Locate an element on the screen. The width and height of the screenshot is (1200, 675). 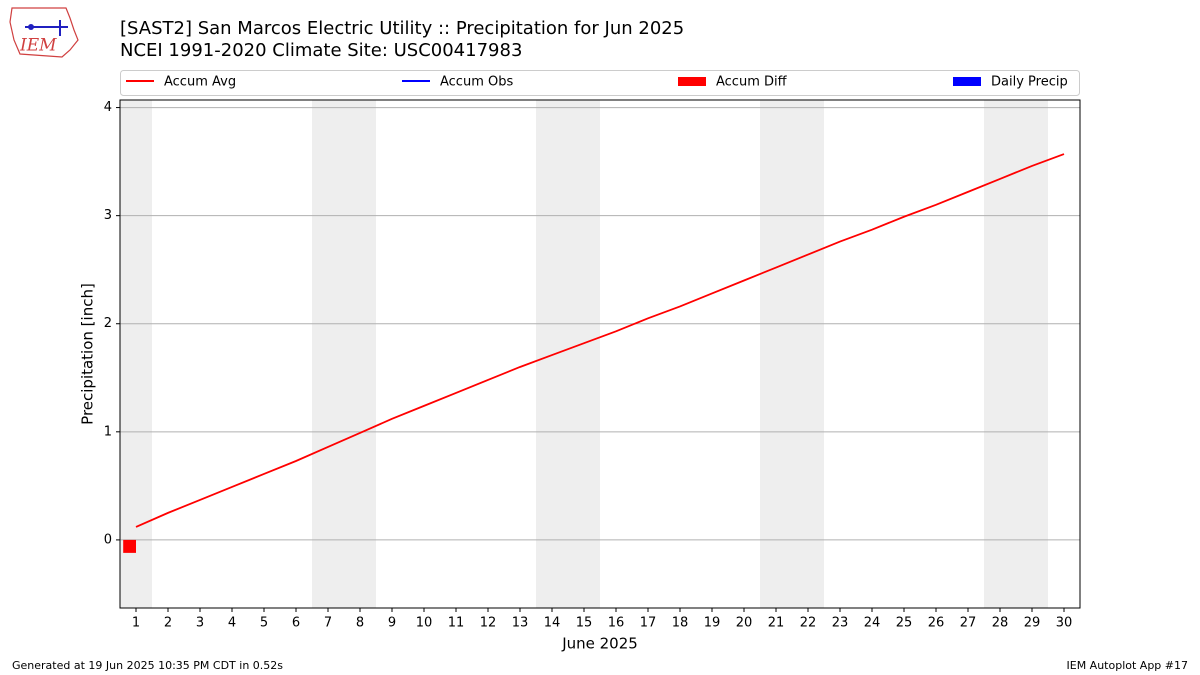
x-tick-label: 18 is located at coordinates (680, 623).